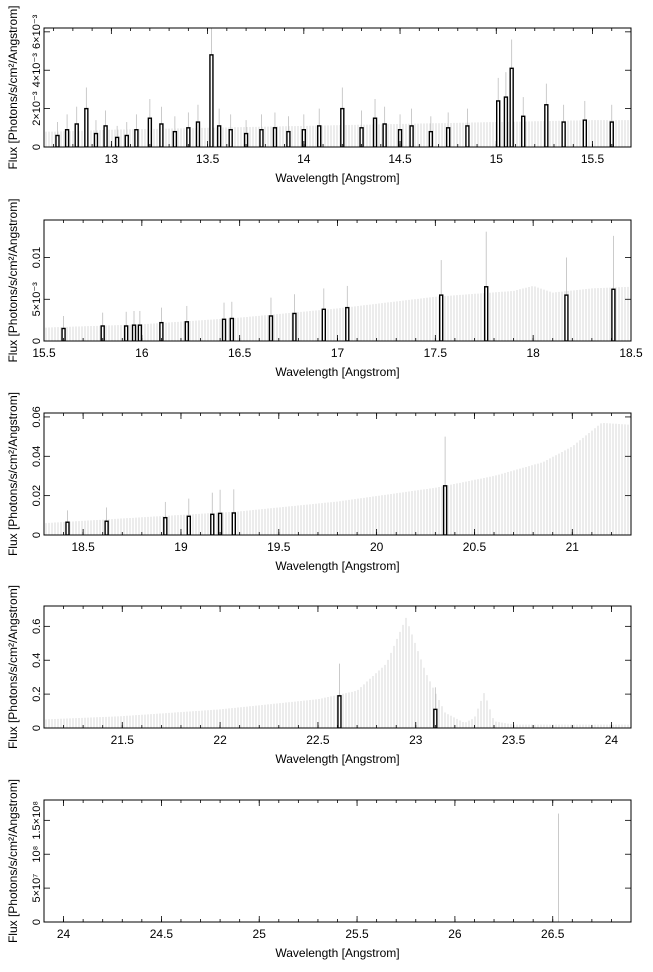 Image resolution: width=653 pixels, height=972 pixels. What do you see at coordinates (220, 740) in the screenshot?
I see `x-tick-label: 22` at bounding box center [220, 740].